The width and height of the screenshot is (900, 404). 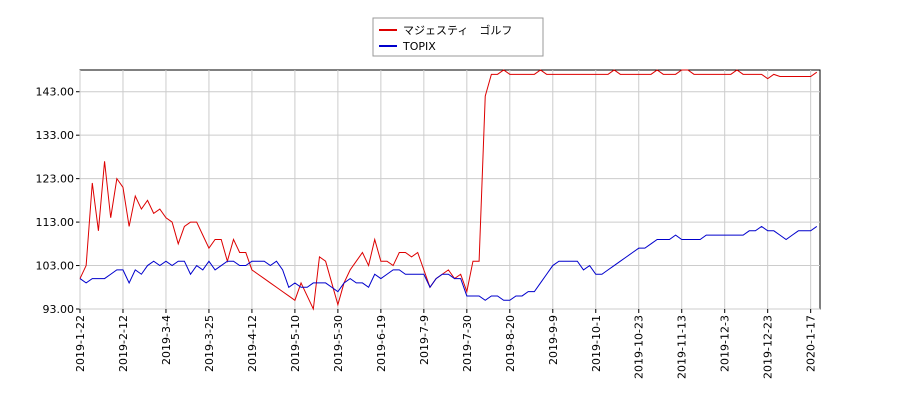 I want to click on x-tick-label: 2020-1-17, so click(x=811, y=343).